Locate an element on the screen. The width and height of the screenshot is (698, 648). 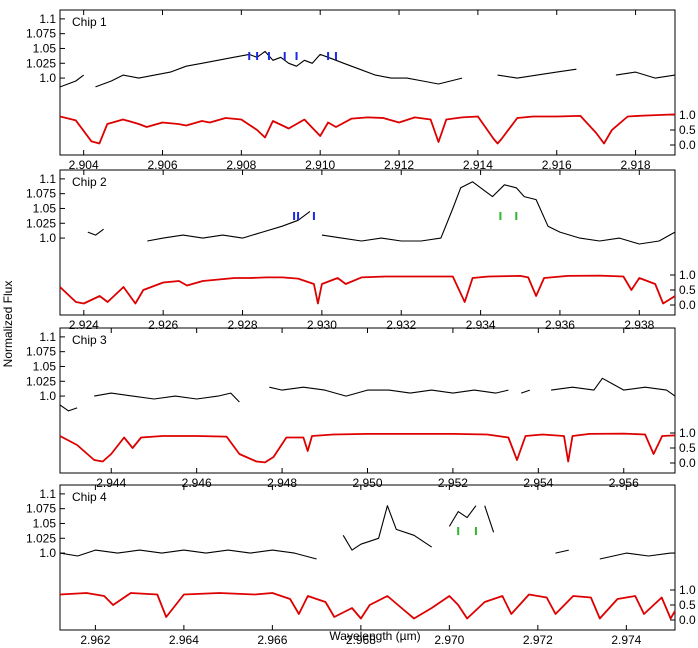
x-tick-label: 2.946 is located at coordinates (197, 483).